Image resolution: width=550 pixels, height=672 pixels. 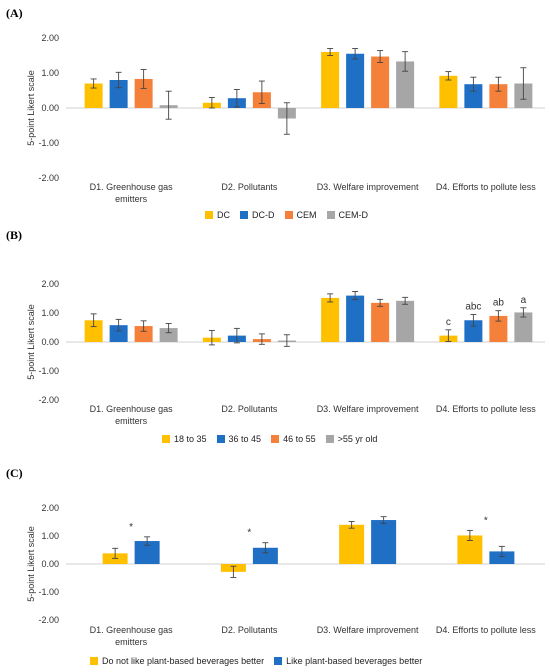 I want to click on legend-item: 46 to 55, so click(x=293, y=439).